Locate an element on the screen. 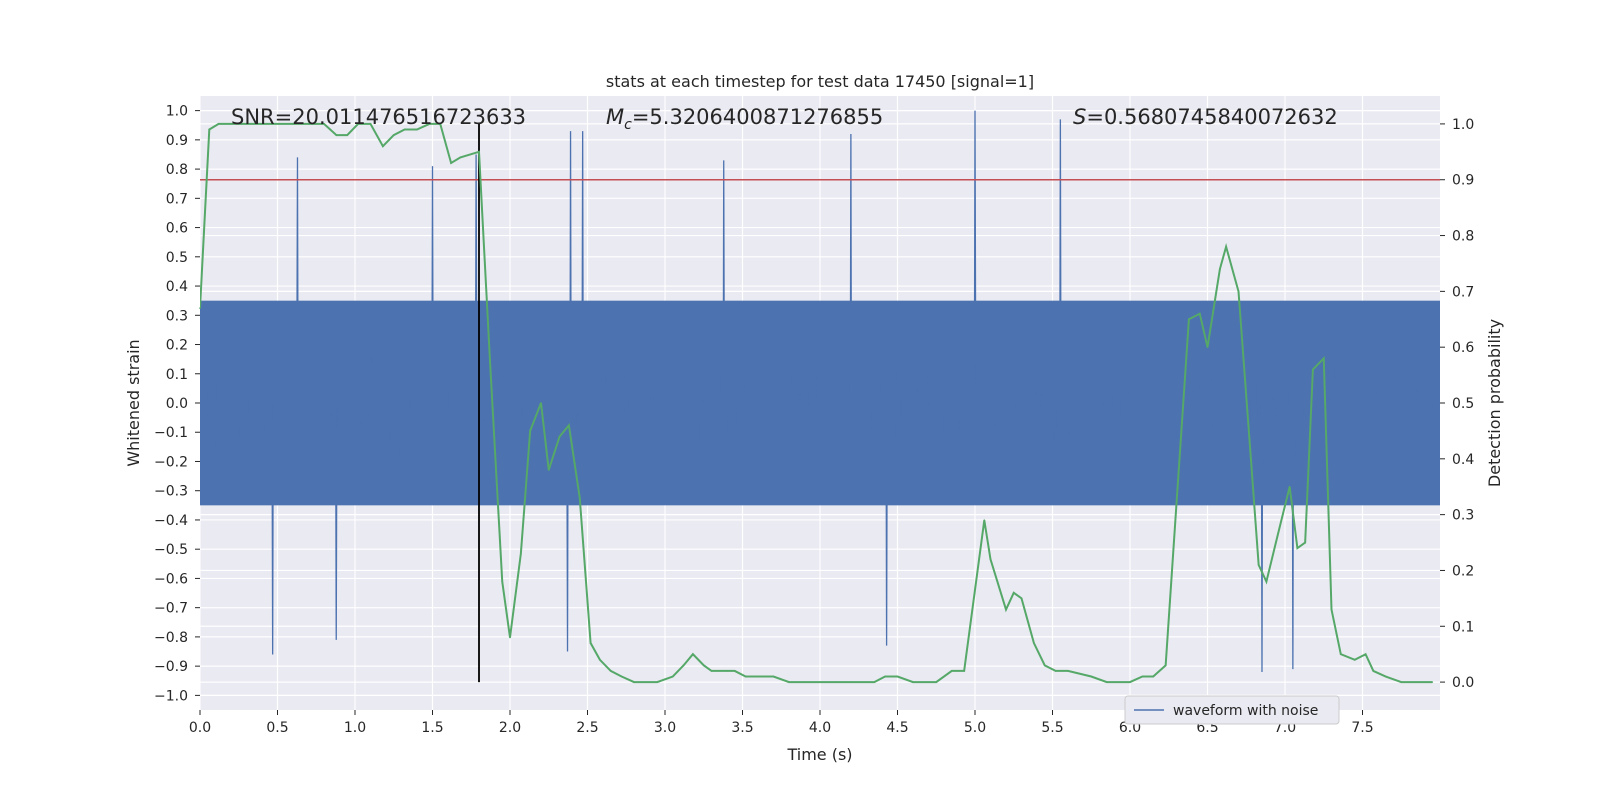 This screenshot has width=1600, height=800. y-left-tick-label: 0.7 is located at coordinates (177, 199).